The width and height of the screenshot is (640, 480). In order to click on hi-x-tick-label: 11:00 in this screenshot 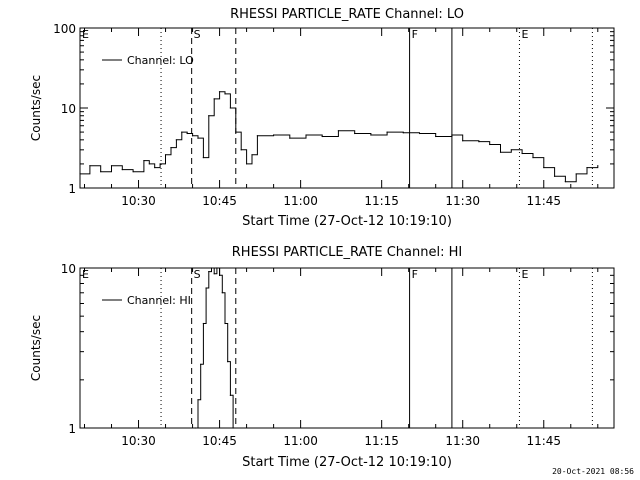, I will do `click(300, 441)`.